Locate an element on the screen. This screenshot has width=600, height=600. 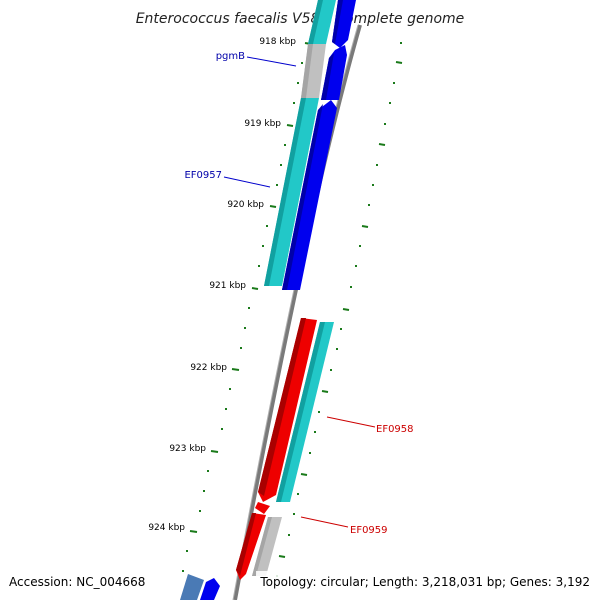
tick-label-918kbp: 918 kbp is located at coordinates (277, 42).